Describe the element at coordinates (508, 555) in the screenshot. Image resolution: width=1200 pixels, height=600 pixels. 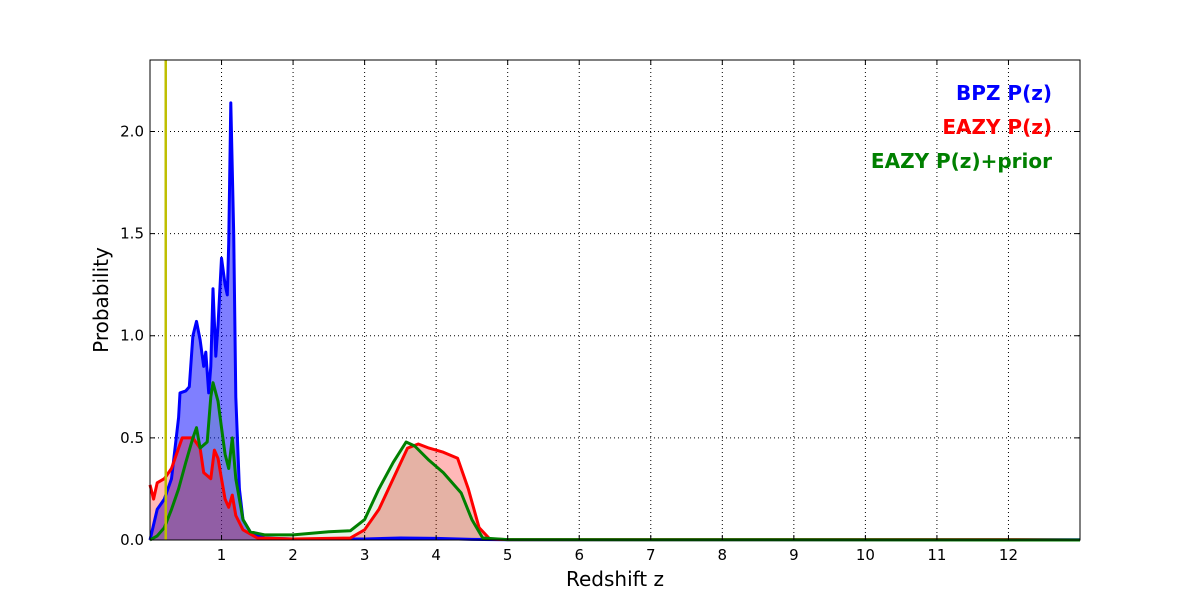
I see `x-tick-label: 5` at that location.